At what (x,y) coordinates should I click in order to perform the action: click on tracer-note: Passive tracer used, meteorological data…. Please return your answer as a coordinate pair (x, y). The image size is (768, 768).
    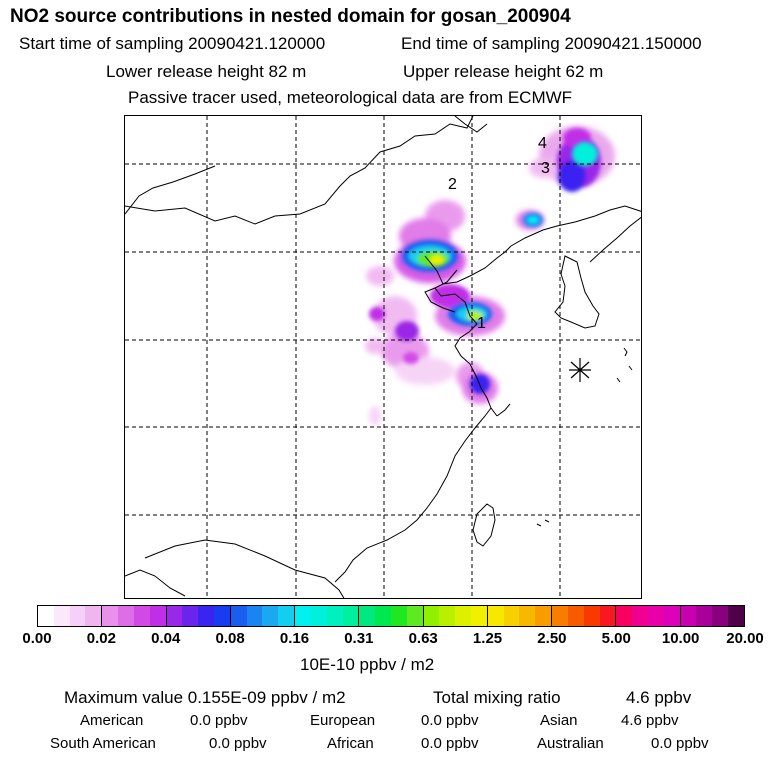
    Looking at the image, I should click on (350, 97).